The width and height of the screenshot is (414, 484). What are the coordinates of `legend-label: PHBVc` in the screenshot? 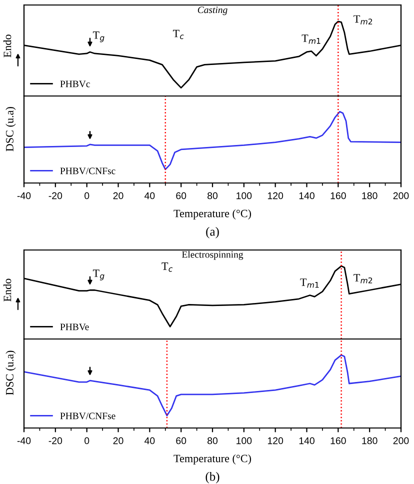 It's located at (75, 84).